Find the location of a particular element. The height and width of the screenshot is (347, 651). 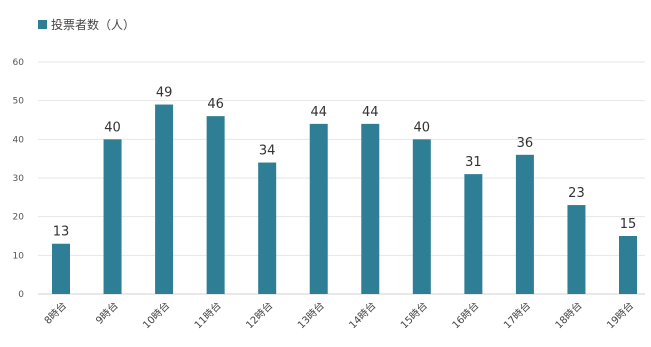

x-tick-label: 13時台 is located at coordinates (311, 315).